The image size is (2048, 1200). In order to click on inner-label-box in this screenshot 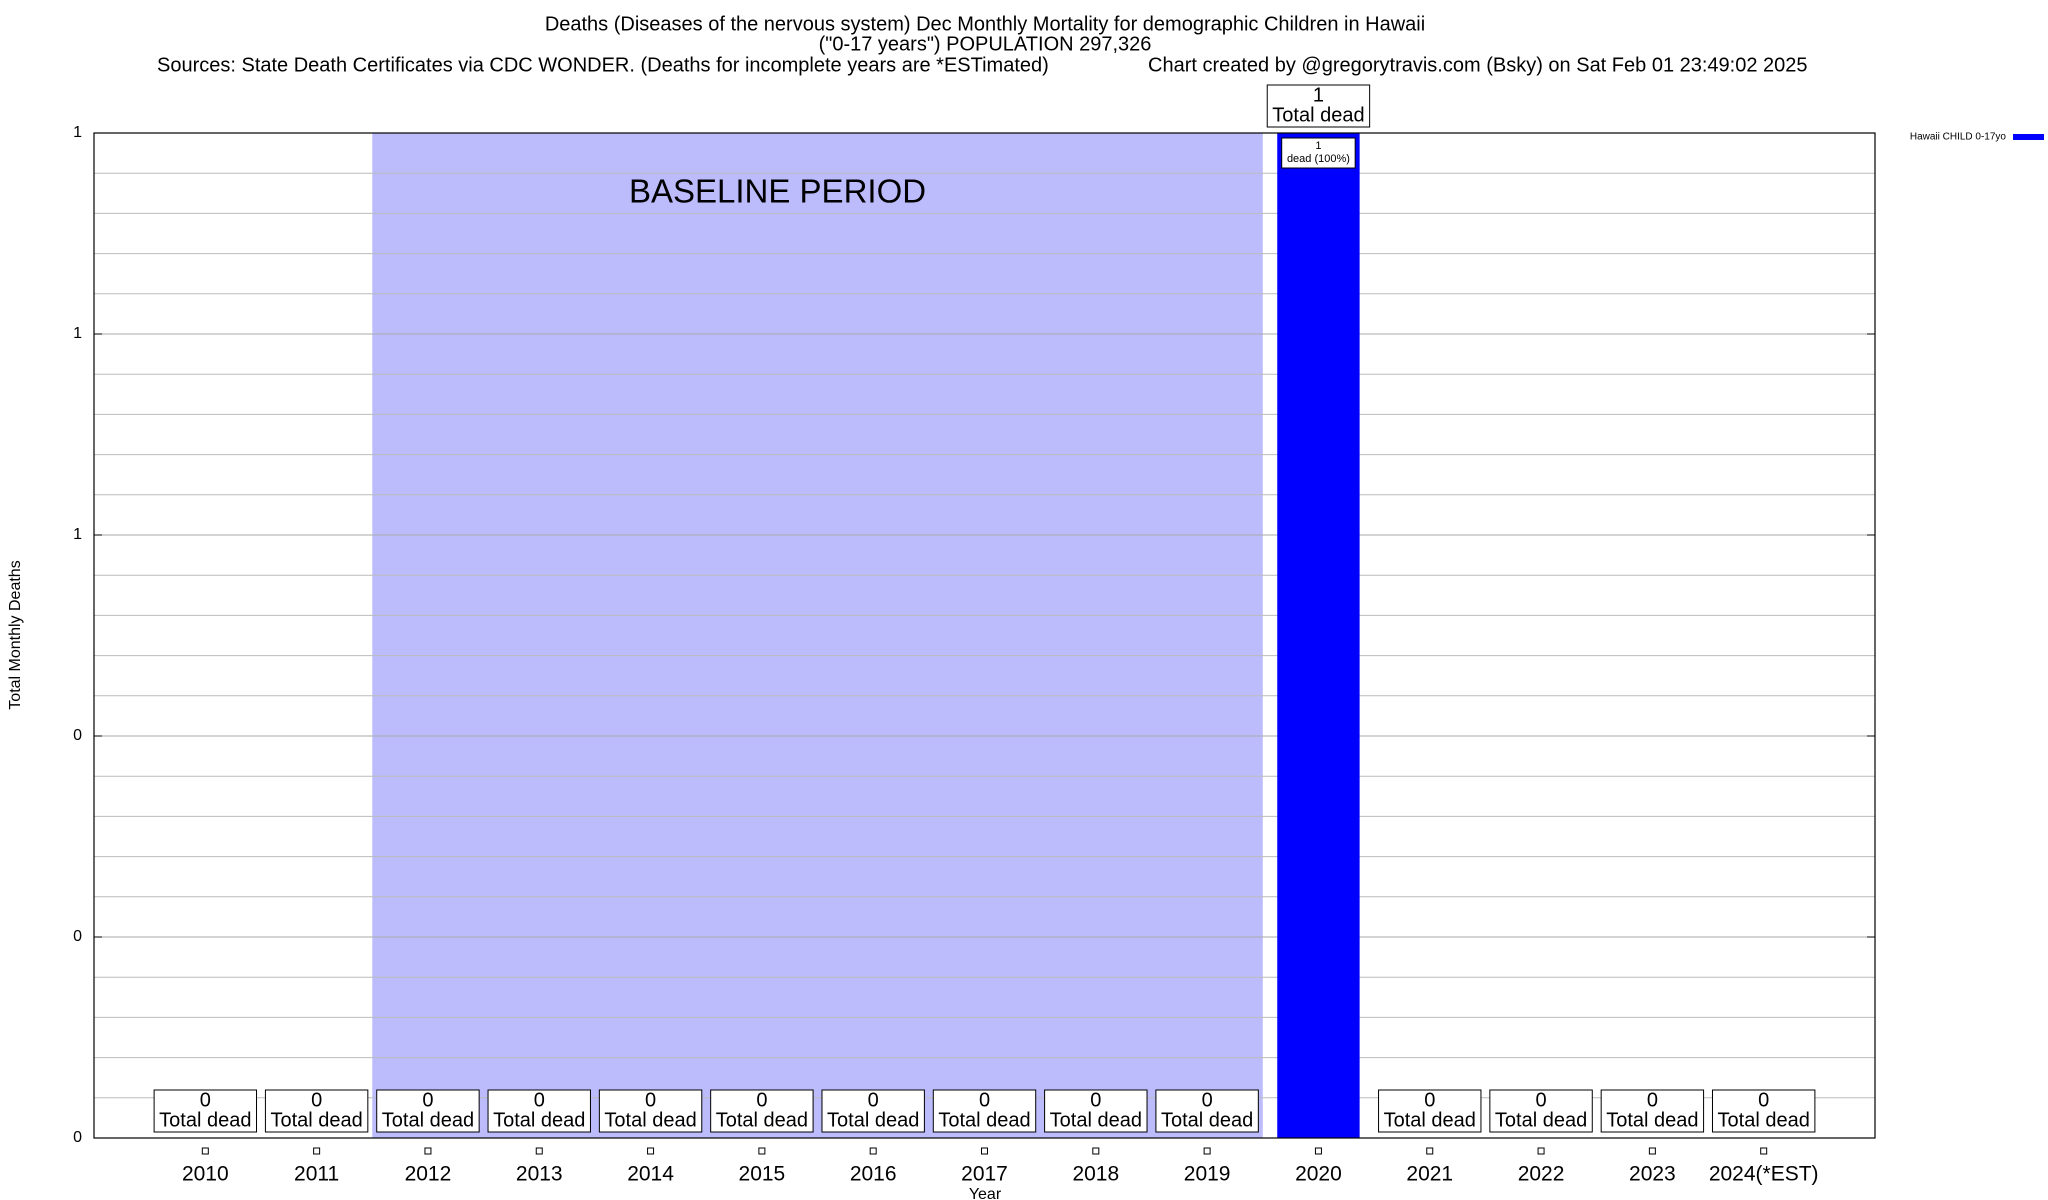, I will do `click(1318, 153)`.